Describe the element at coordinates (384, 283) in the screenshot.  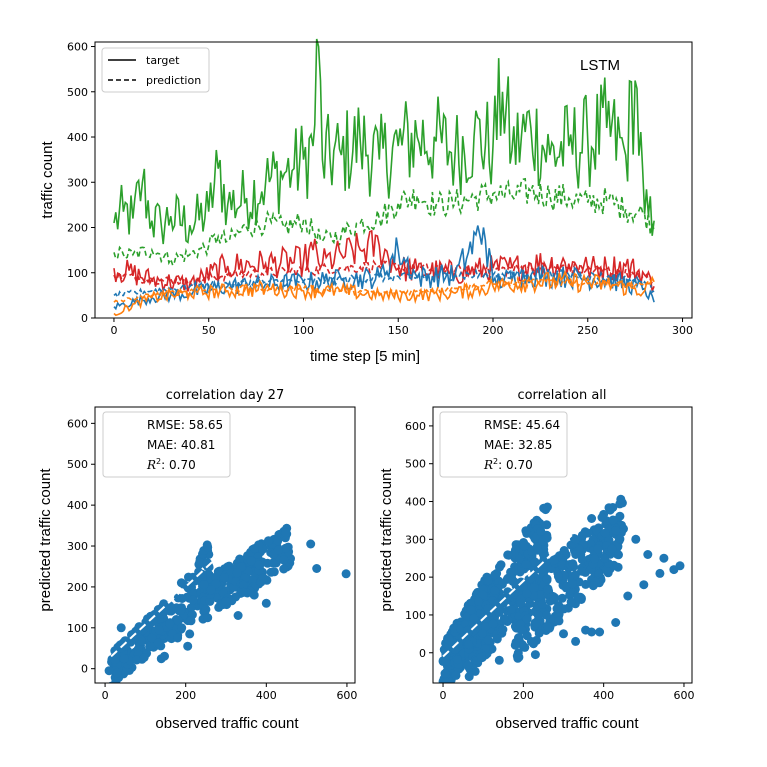
I see `series-line-blue-prediction` at that location.